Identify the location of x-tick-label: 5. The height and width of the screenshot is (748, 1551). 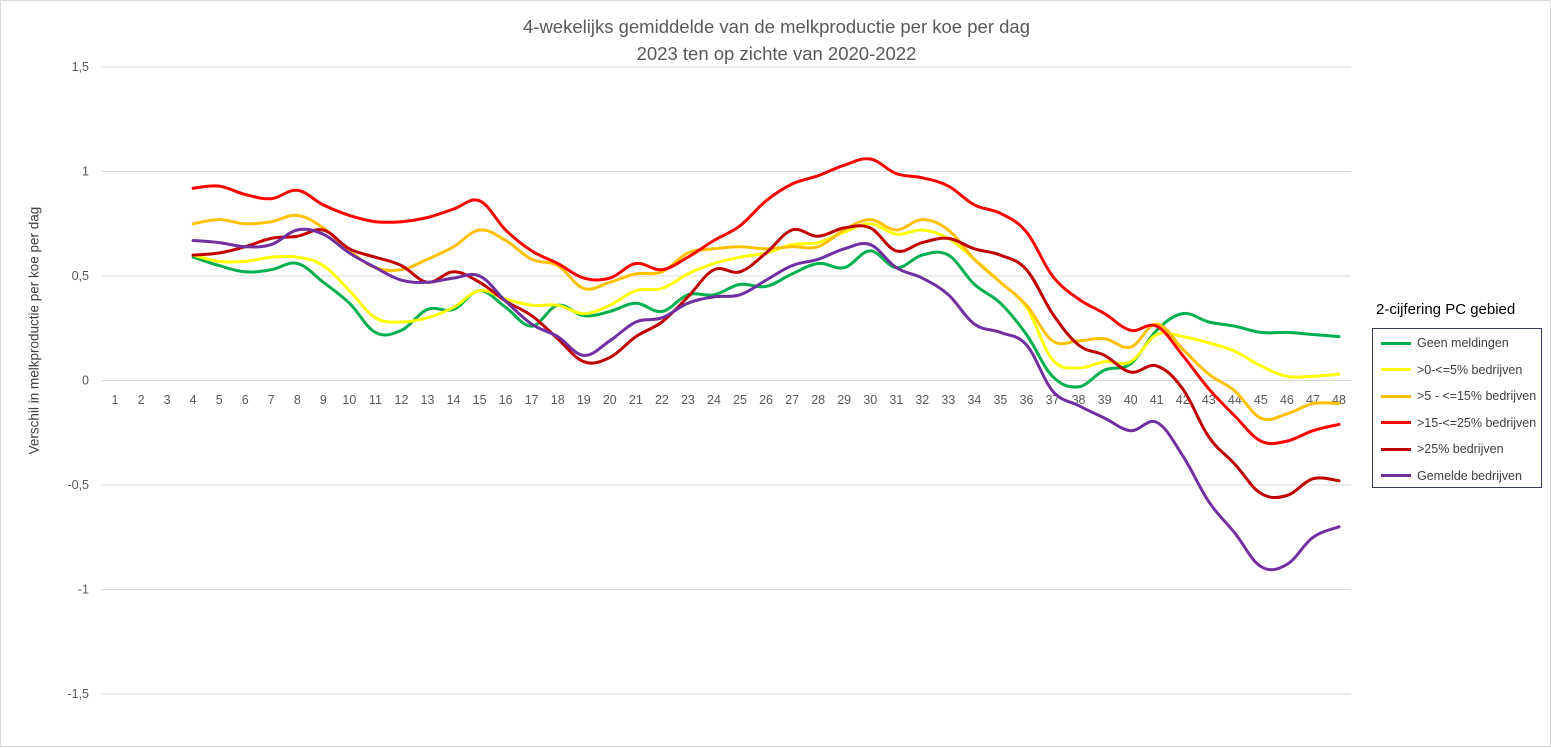
(219, 400).